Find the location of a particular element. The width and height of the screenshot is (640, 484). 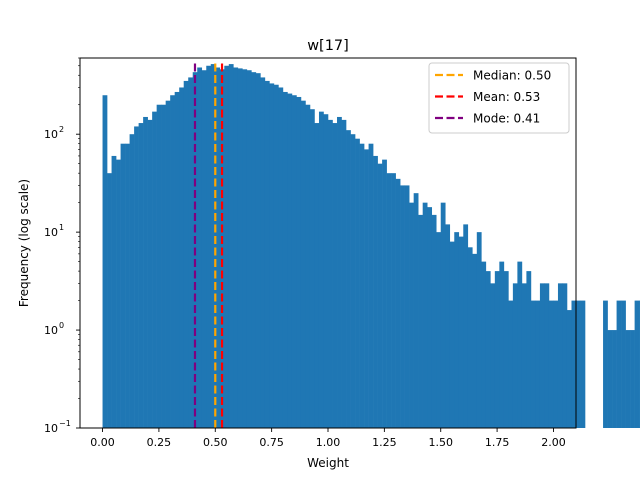

y-tick-exponent: 0 is located at coordinates (61, 325).